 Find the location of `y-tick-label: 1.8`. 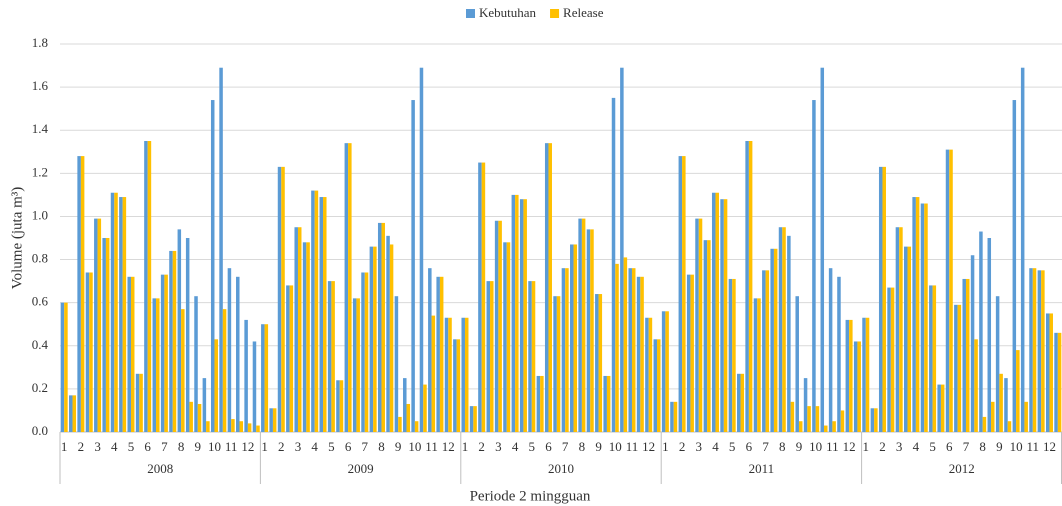

y-tick-label: 1.8 is located at coordinates (40, 42).